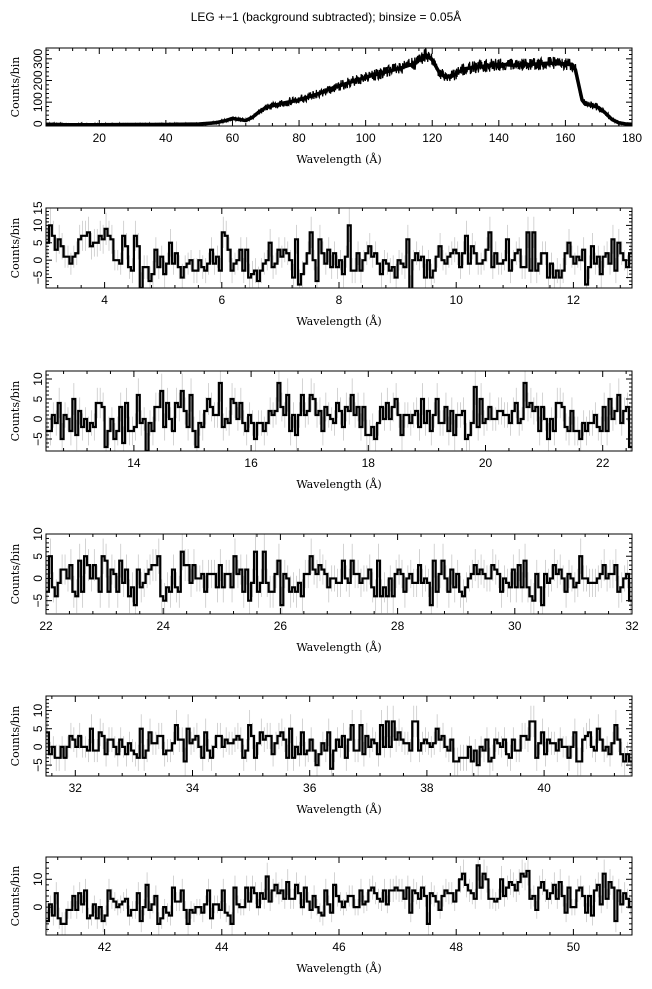 This screenshot has height=989, width=652. What do you see at coordinates (369, 463) in the screenshot?
I see `x-tick-label: 18` at bounding box center [369, 463].